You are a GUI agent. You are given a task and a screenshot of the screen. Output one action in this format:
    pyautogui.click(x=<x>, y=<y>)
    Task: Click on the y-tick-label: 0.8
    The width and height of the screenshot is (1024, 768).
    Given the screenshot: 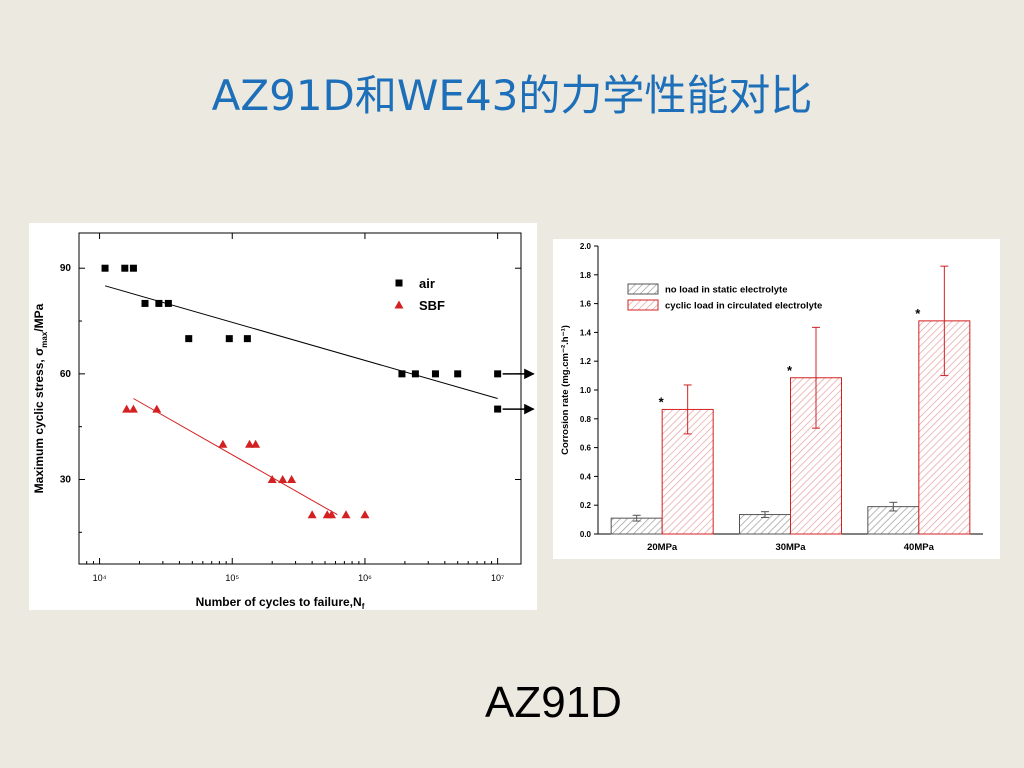 What is the action you would take?
    pyautogui.click(x=586, y=419)
    